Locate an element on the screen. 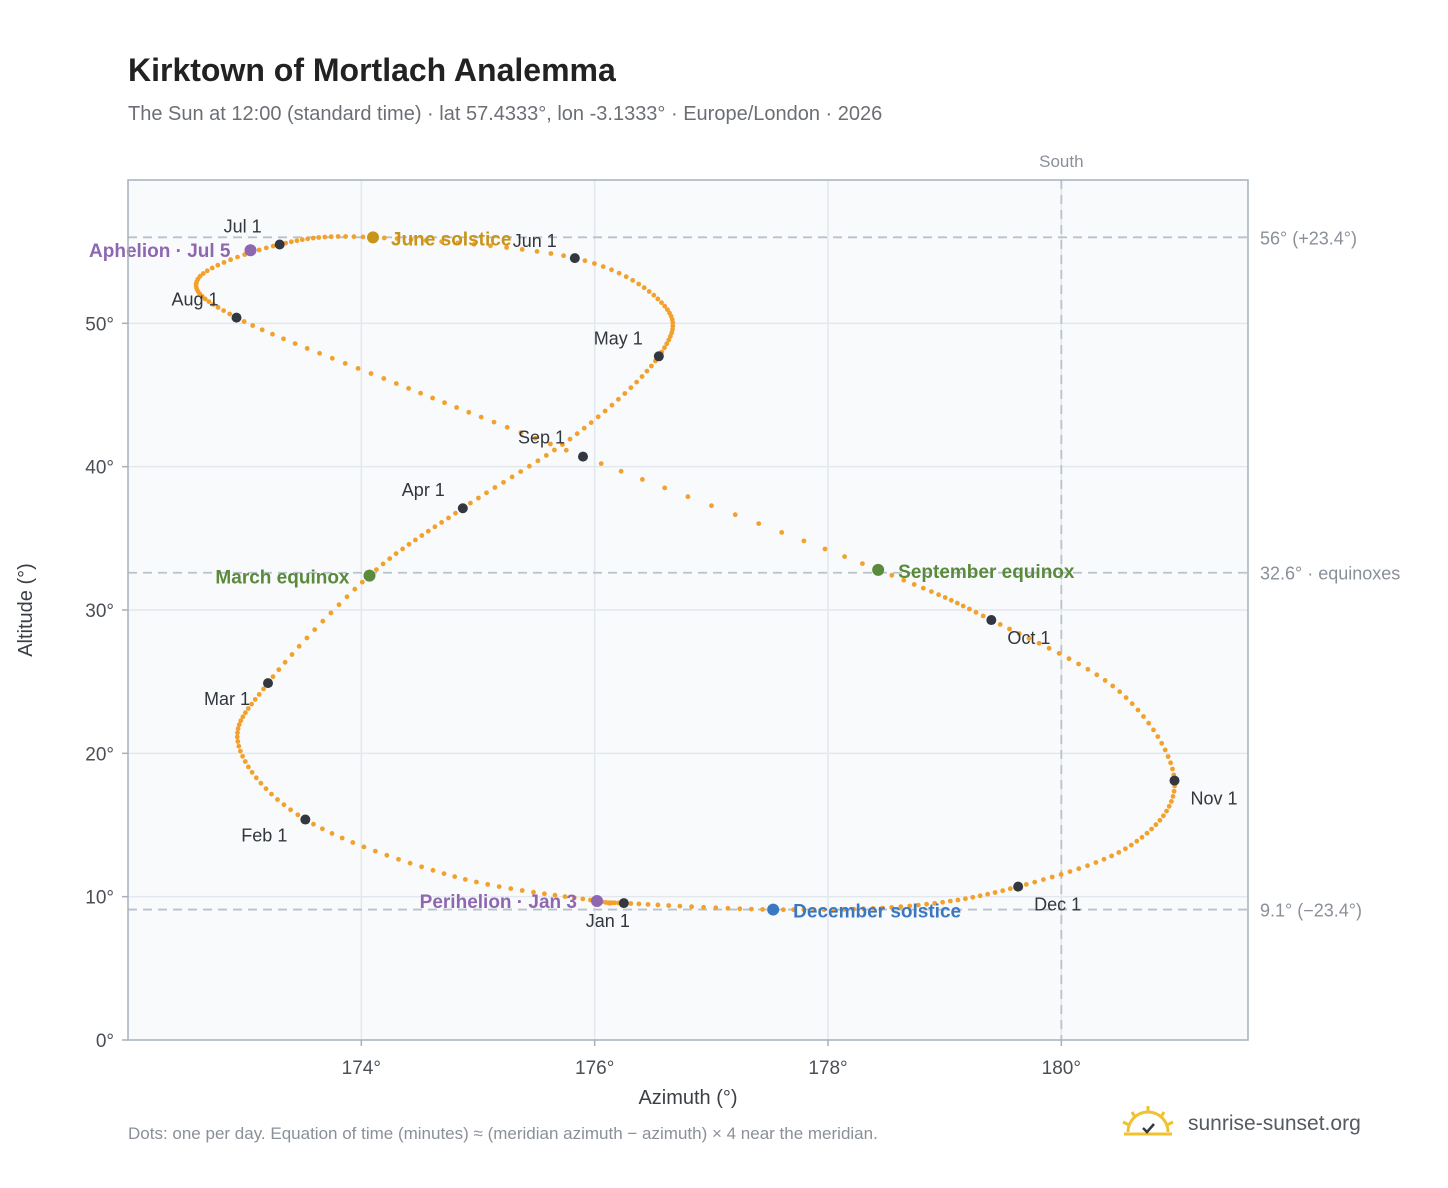 The image size is (1448, 1188). month-marker-label: May 1 is located at coordinates (618, 338).